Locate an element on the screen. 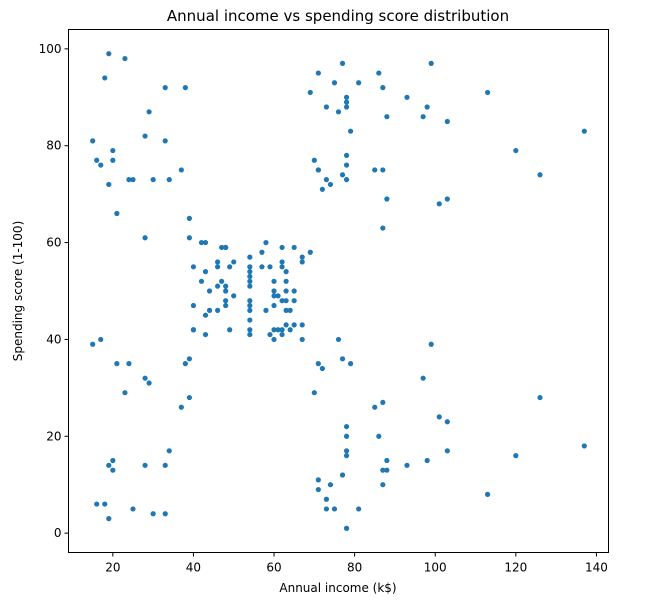 The width and height of the screenshot is (667, 600). x-tick-label: 140 is located at coordinates (596, 568).